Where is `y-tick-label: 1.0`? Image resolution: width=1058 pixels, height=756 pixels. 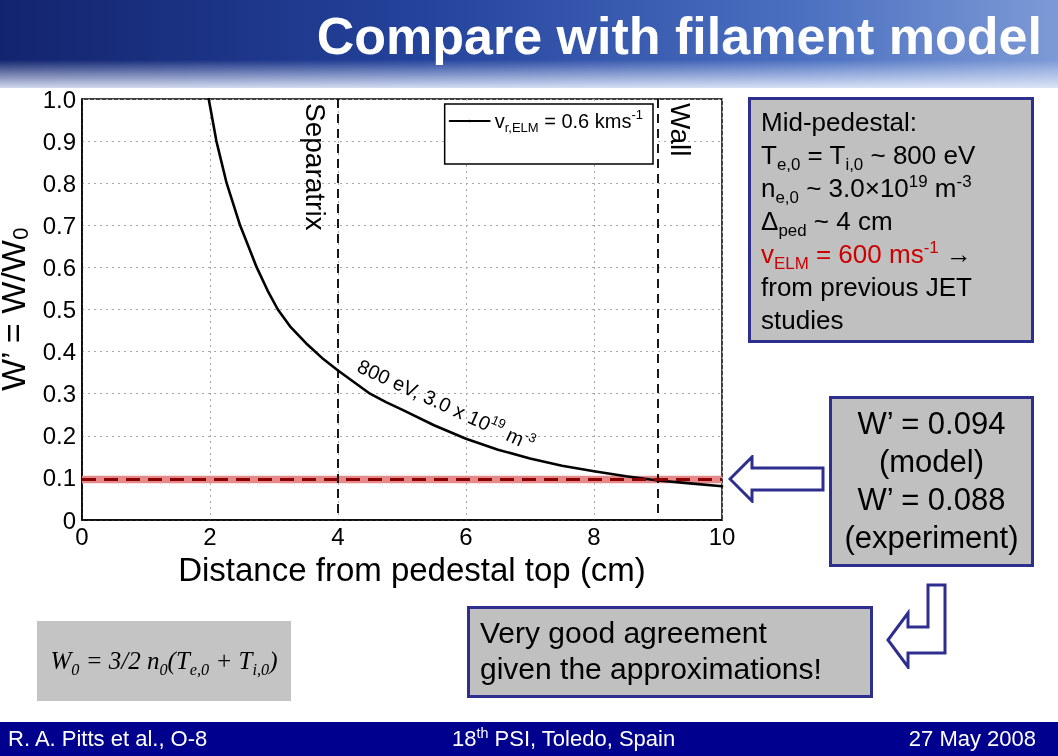
y-tick-label: 1.0 is located at coordinates (59, 99).